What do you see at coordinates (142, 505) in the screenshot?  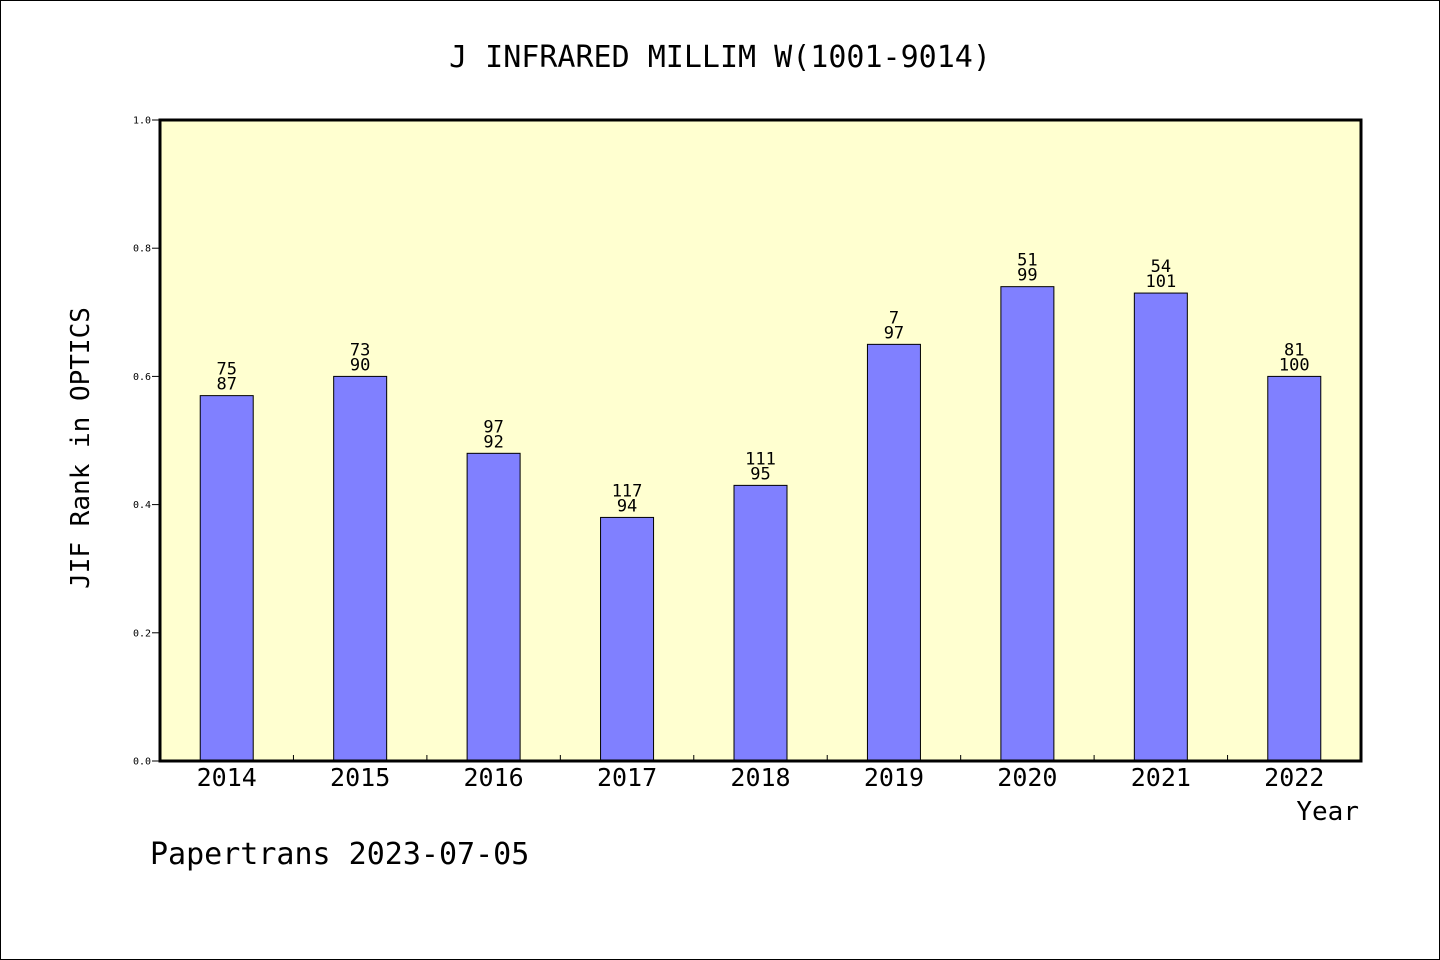 I see `y-tick-label: 0.4` at bounding box center [142, 505].